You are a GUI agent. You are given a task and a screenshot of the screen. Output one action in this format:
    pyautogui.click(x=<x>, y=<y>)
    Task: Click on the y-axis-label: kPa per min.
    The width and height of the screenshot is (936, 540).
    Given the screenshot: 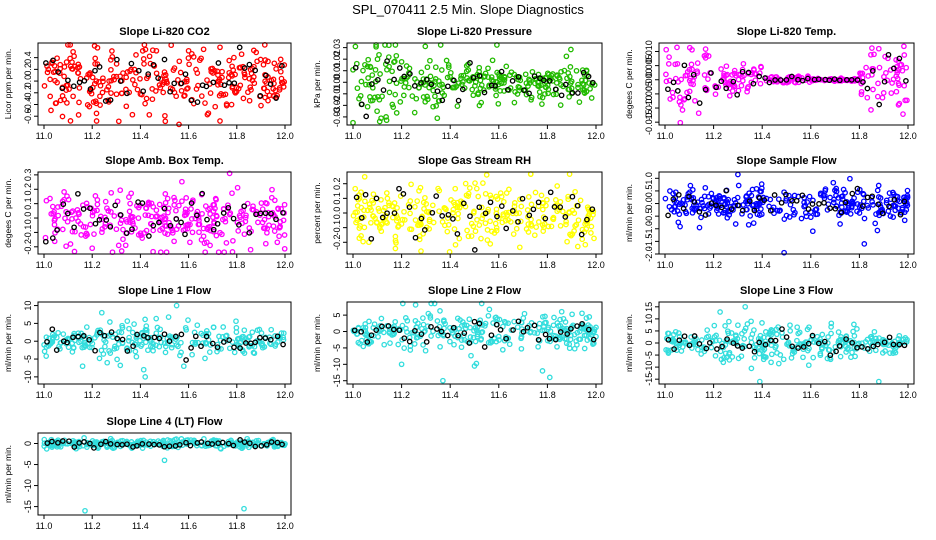 What is the action you would take?
    pyautogui.click(x=317, y=84)
    